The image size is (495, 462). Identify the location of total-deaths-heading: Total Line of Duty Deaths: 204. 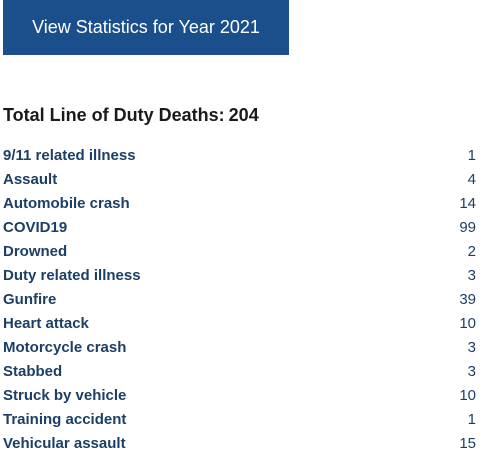
(131, 115).